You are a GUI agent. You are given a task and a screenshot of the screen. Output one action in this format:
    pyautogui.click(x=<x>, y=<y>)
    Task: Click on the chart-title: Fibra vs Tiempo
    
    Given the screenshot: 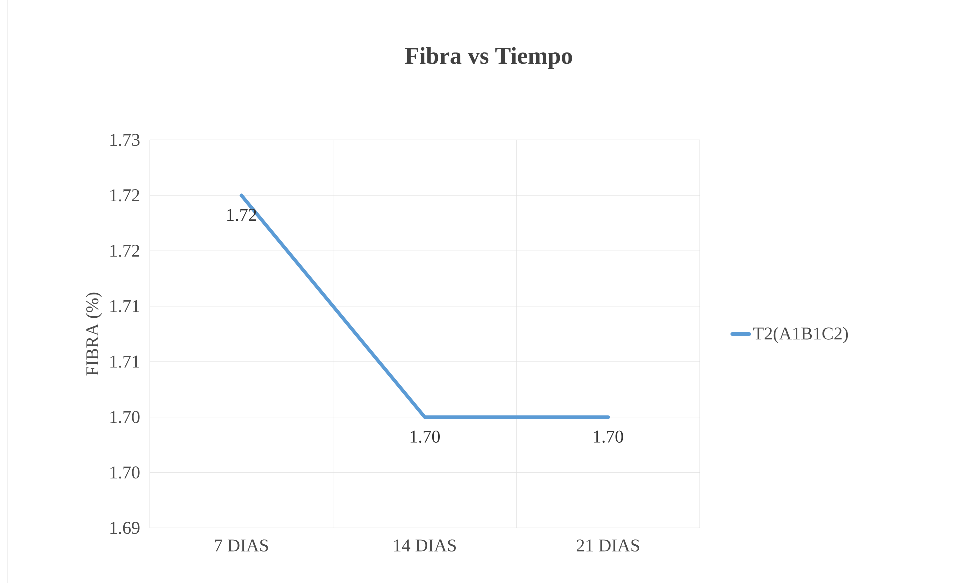 What is the action you would take?
    pyautogui.click(x=488, y=58)
    